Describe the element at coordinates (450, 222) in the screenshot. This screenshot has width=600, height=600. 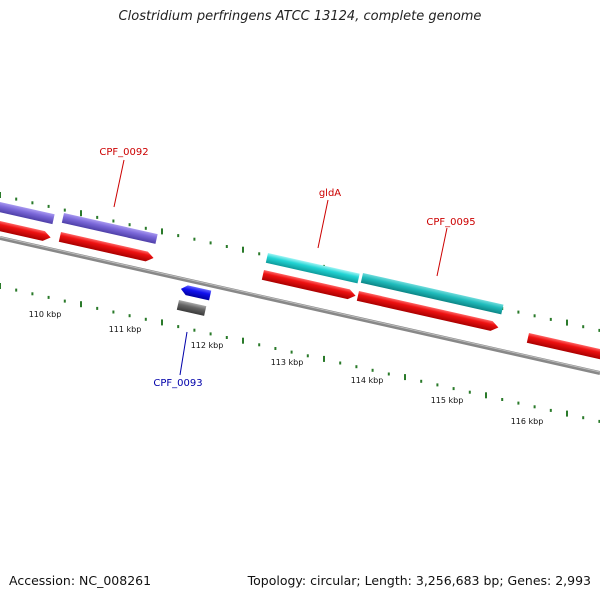
I see `gene-label-CPF_0095: CPF_0095` at that location.